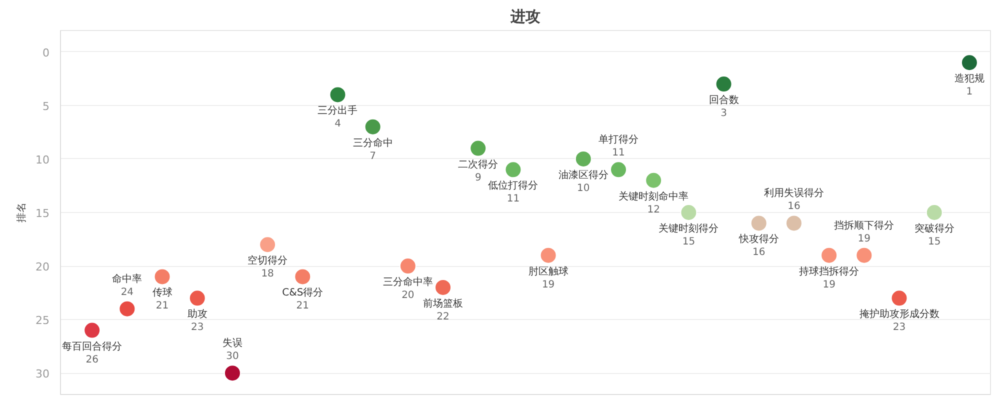 Image resolution: width=1000 pixels, height=414 pixels. What do you see at coordinates (478, 178) in the screenshot?
I see `data-label: 9` at bounding box center [478, 178].